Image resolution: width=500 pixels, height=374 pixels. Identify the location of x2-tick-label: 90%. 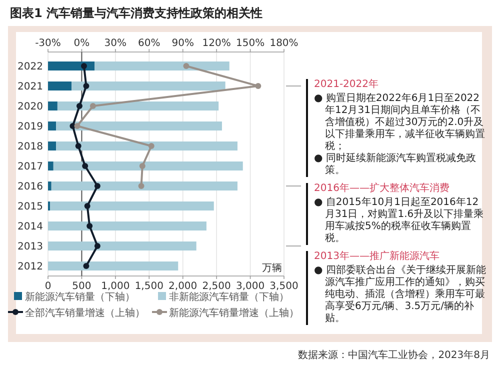
(183, 43).